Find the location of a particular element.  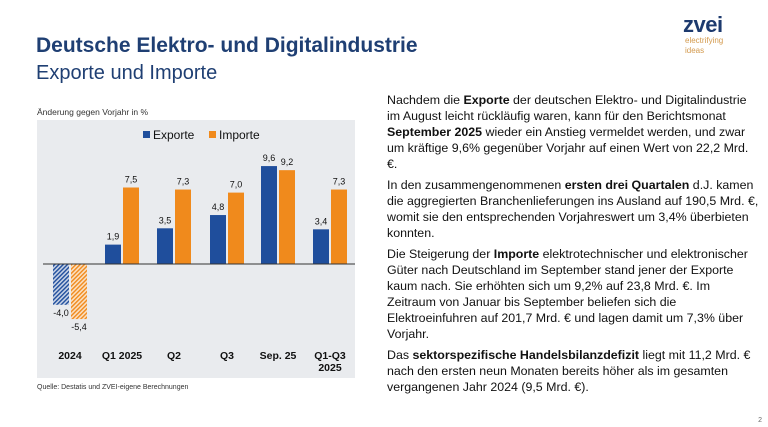

category-label: Q3 is located at coordinates (227, 356).